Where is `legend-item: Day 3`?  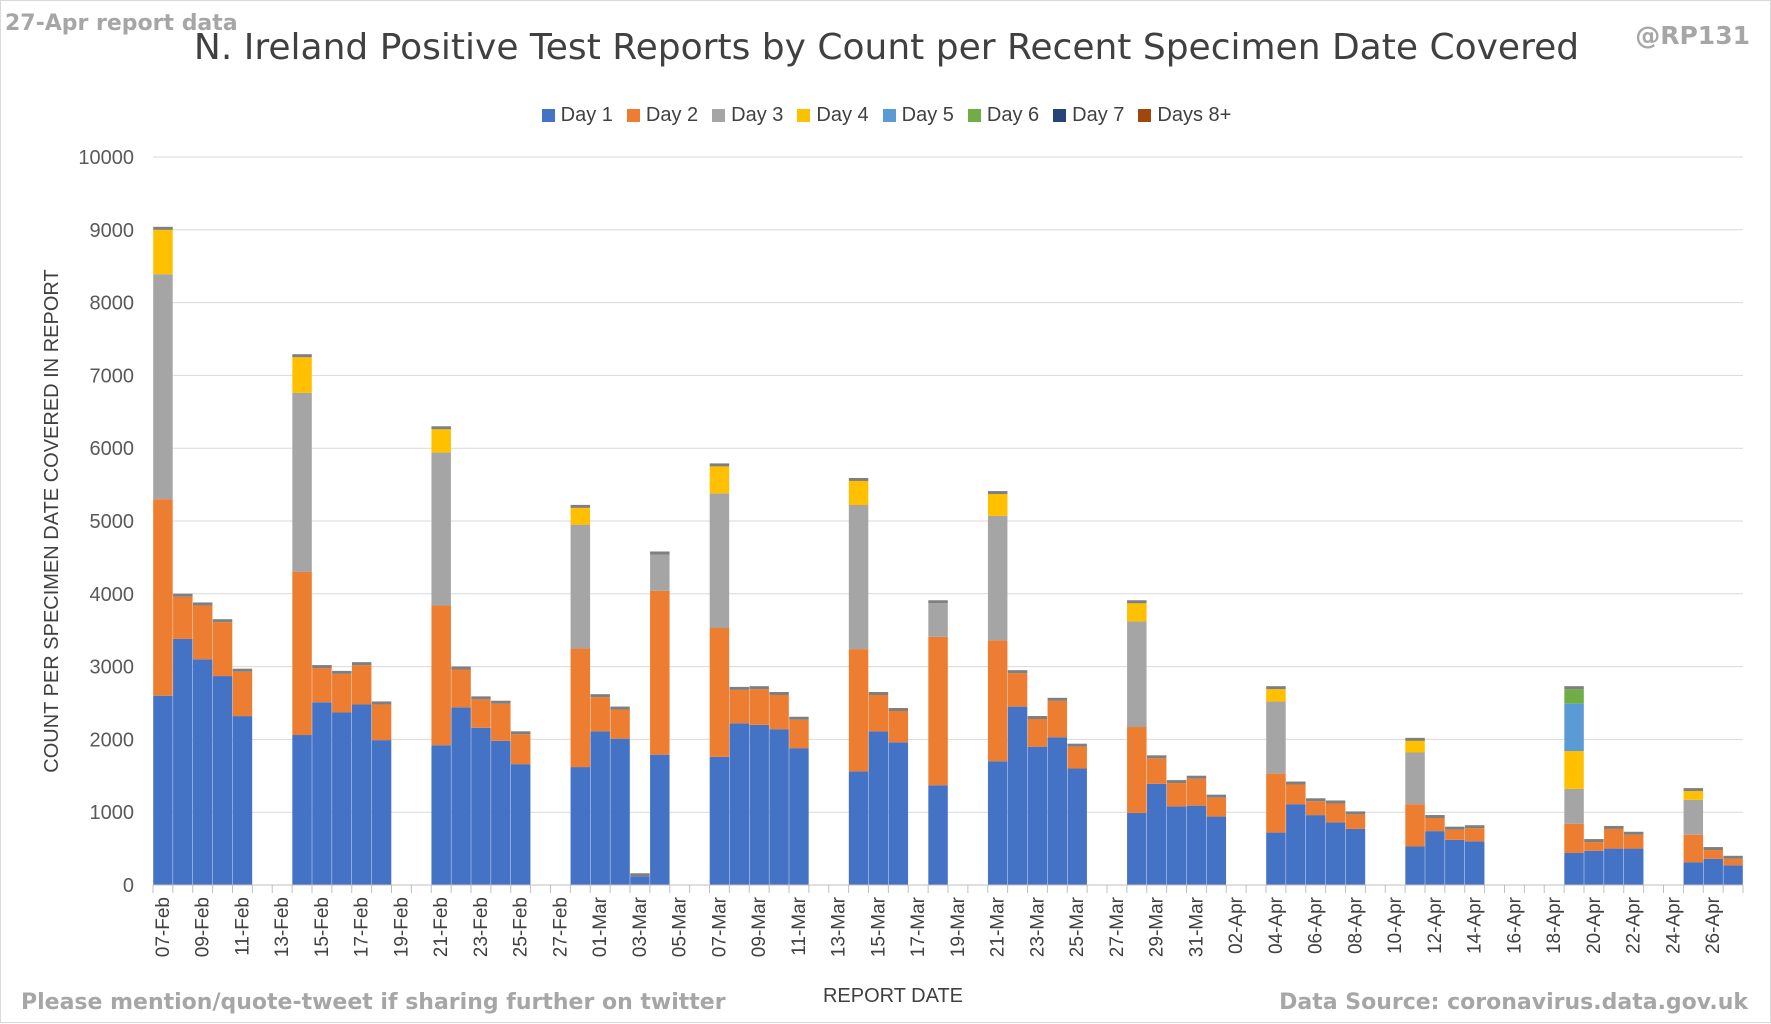
legend-item: Day 3 is located at coordinates (747, 115).